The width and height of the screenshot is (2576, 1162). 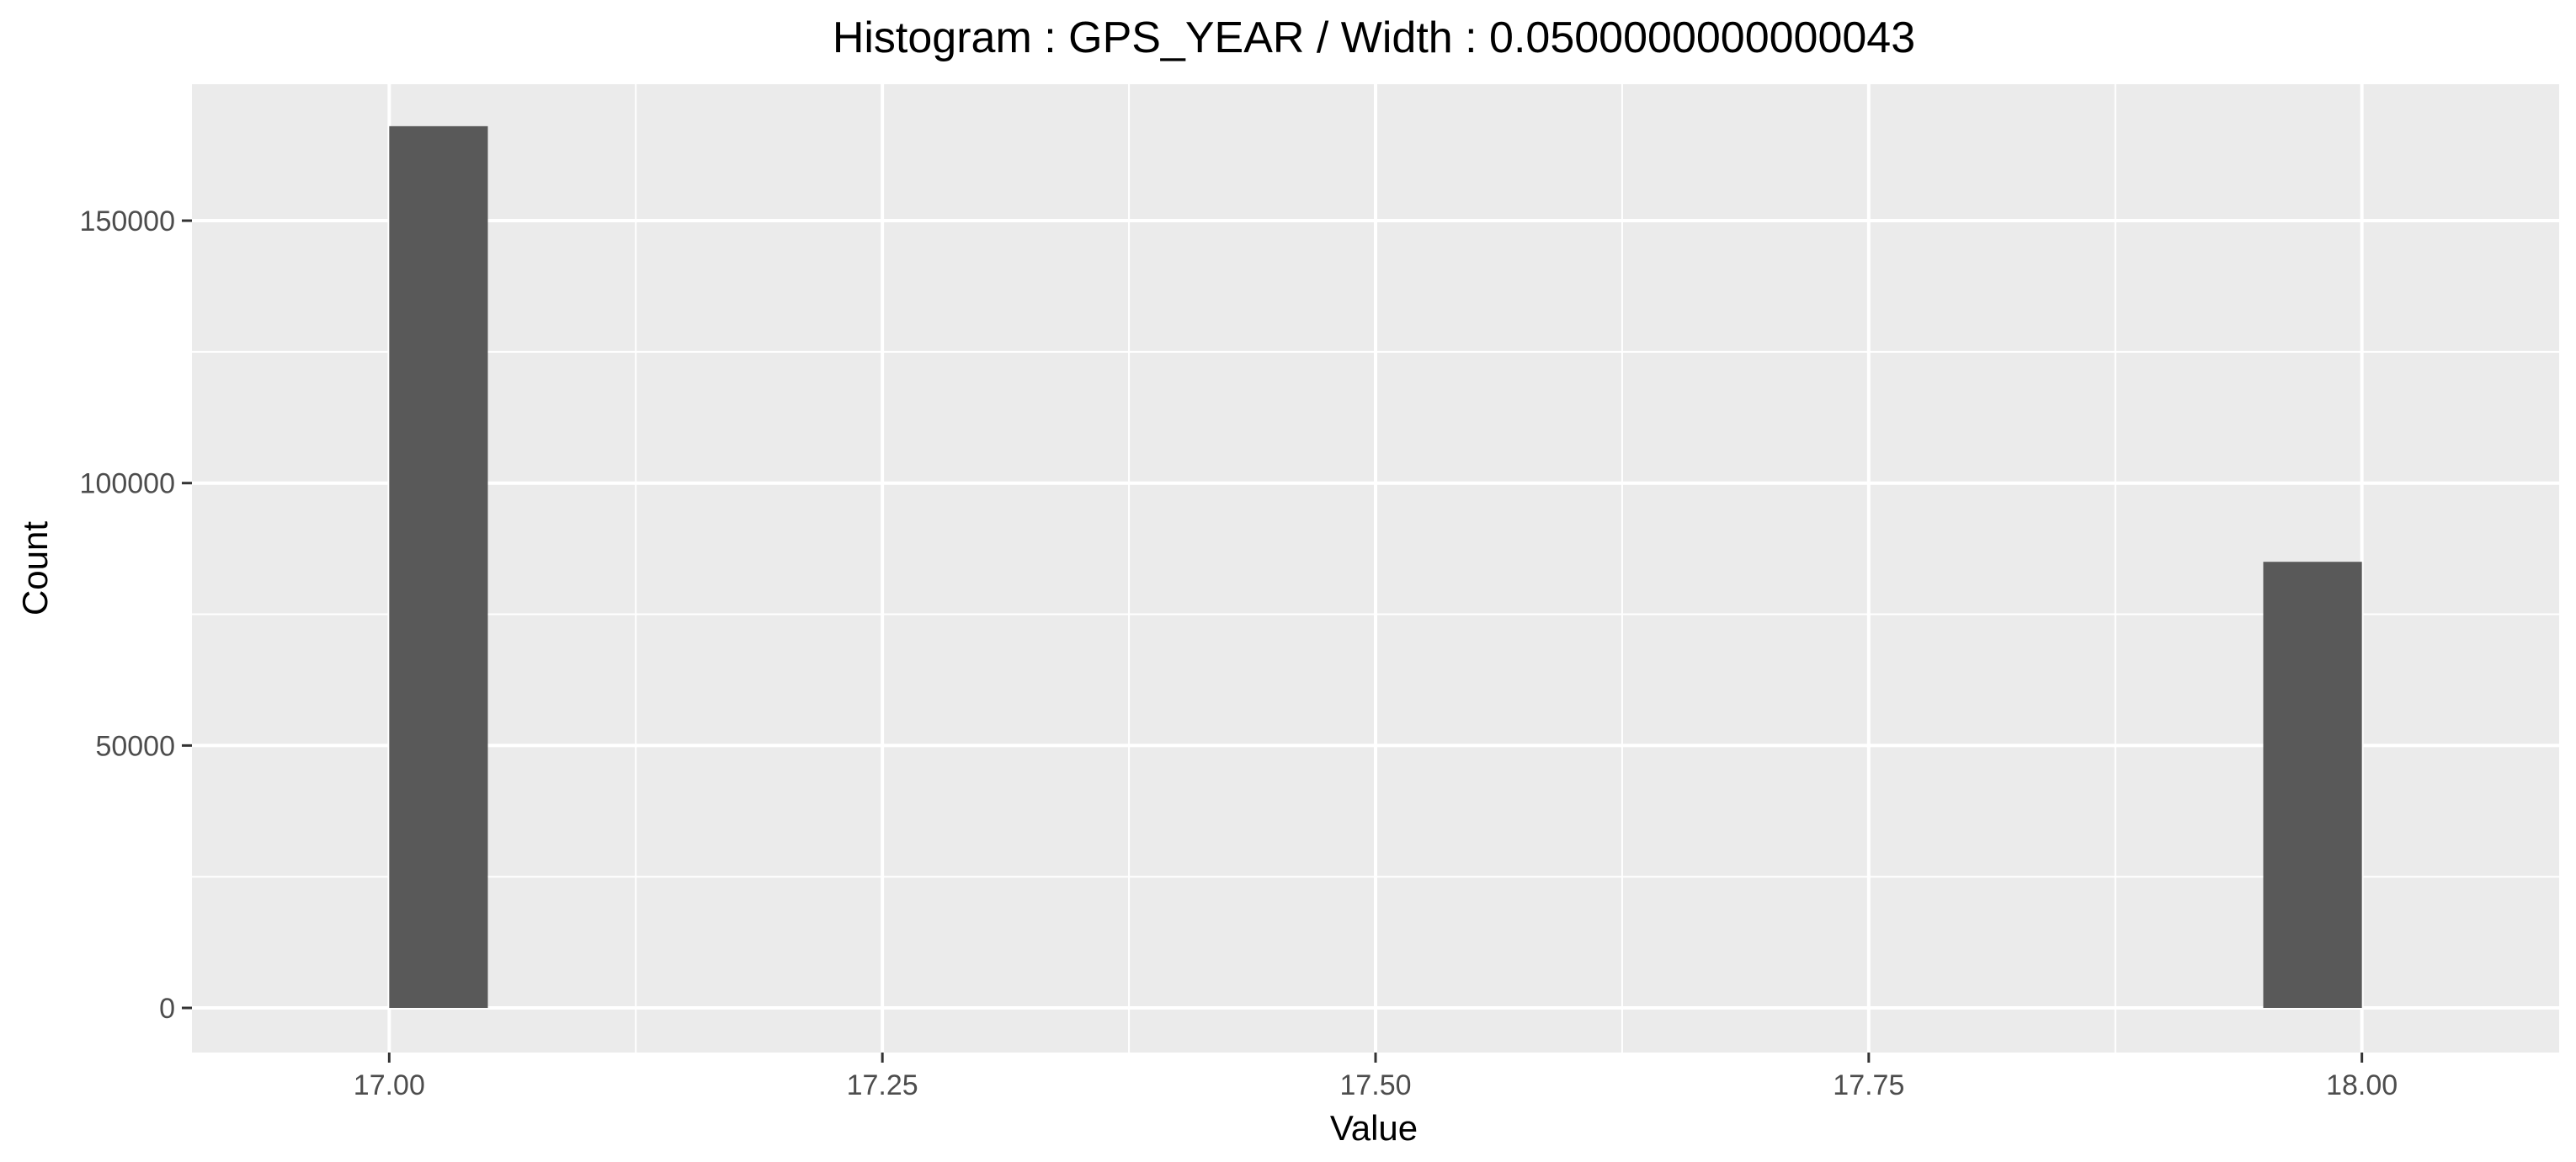 I want to click on y-tick-label: 150000, so click(x=128, y=221).